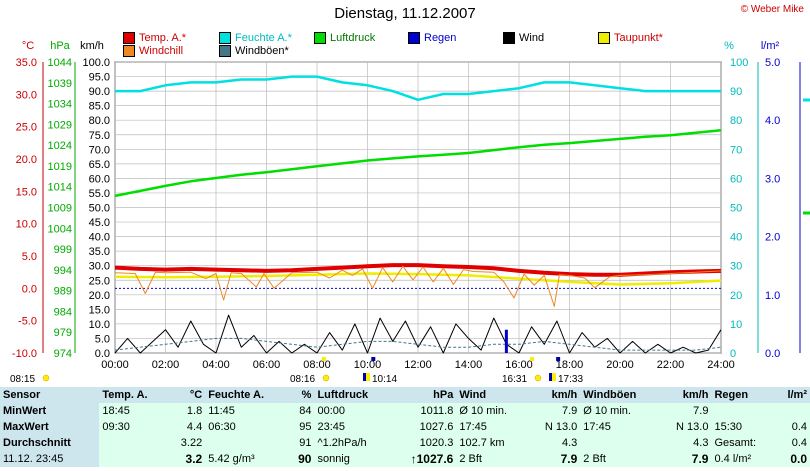  Describe the element at coordinates (187, 427) in the screenshot. I see `stats-cell: 4.4` at that location.